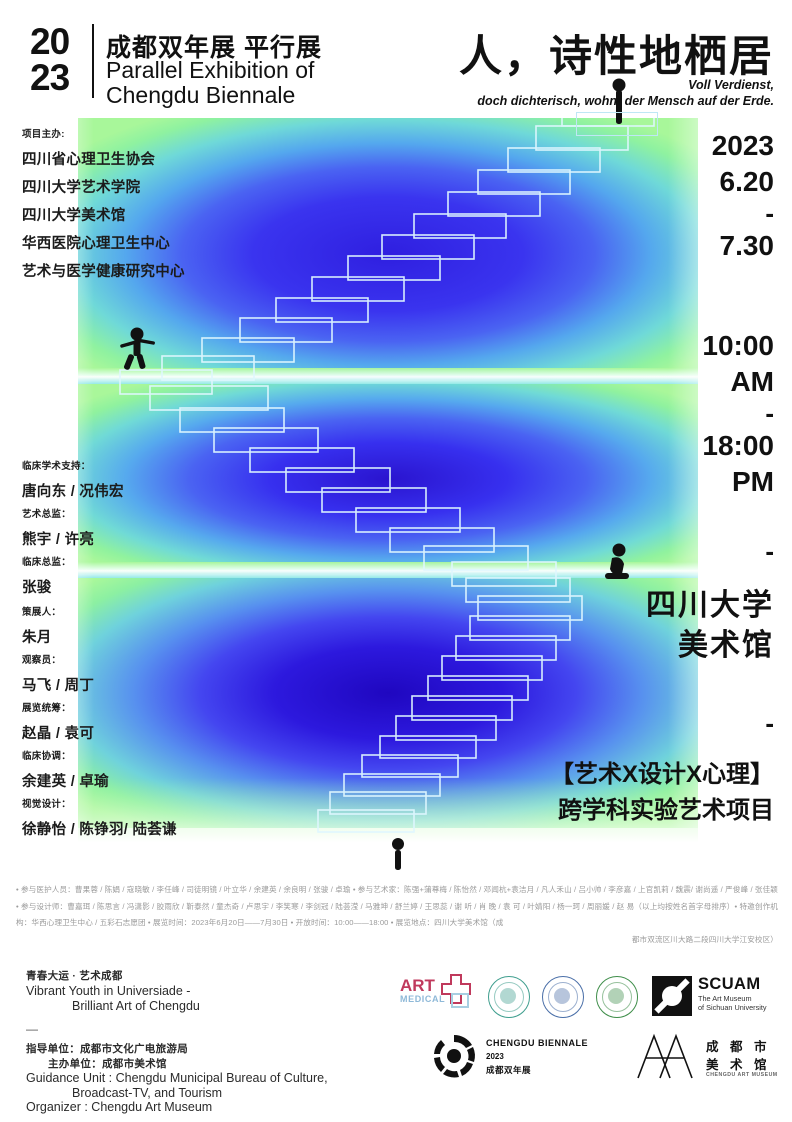  What do you see at coordinates (107, 1064) in the screenshot?
I see `footer-organizer-cn: 主办单位：成都市美术馆` at bounding box center [107, 1064].